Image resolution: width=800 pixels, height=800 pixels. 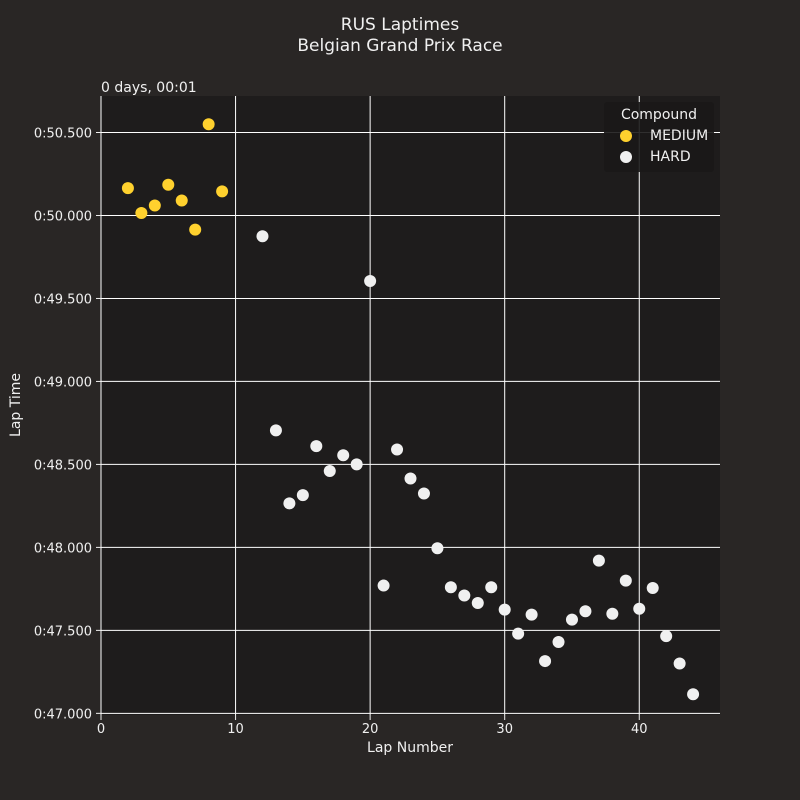 What do you see at coordinates (101, 729) in the screenshot?
I see `x-tick-label: 0` at bounding box center [101, 729].